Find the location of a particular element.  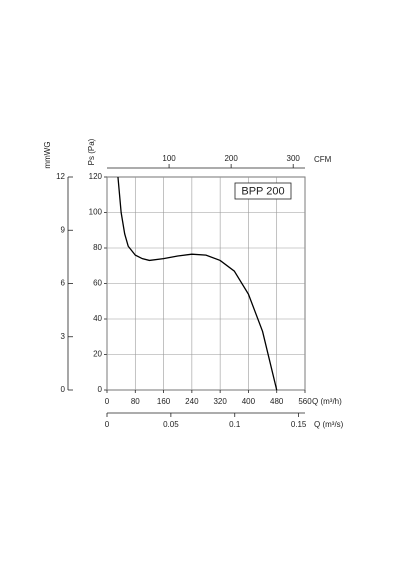

x-tick-label: 160 is located at coordinates (164, 401).